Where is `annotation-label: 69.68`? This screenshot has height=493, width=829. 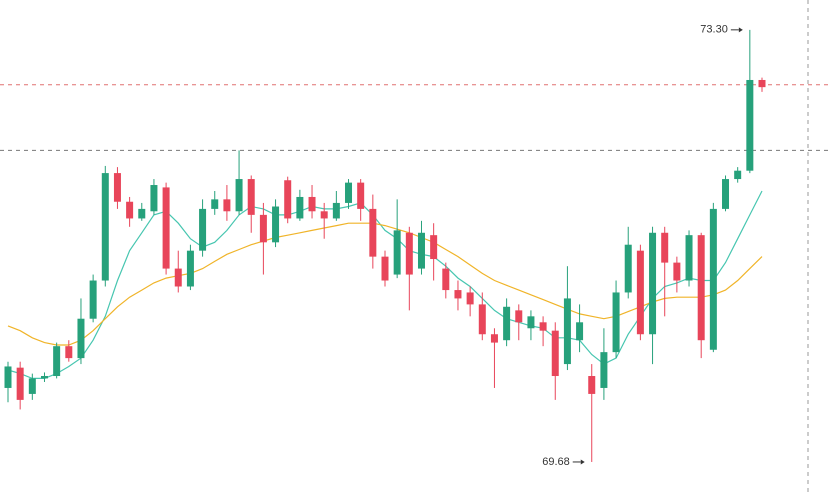
annotation-label: 69.68 is located at coordinates (556, 462).